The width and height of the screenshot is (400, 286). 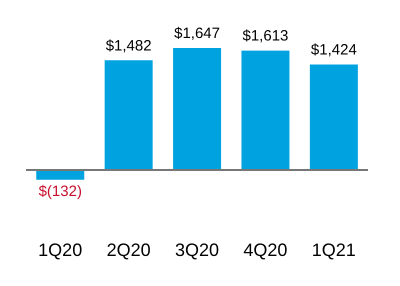 What do you see at coordinates (334, 250) in the screenshot?
I see `x-tick-label: 1Q21` at bounding box center [334, 250].